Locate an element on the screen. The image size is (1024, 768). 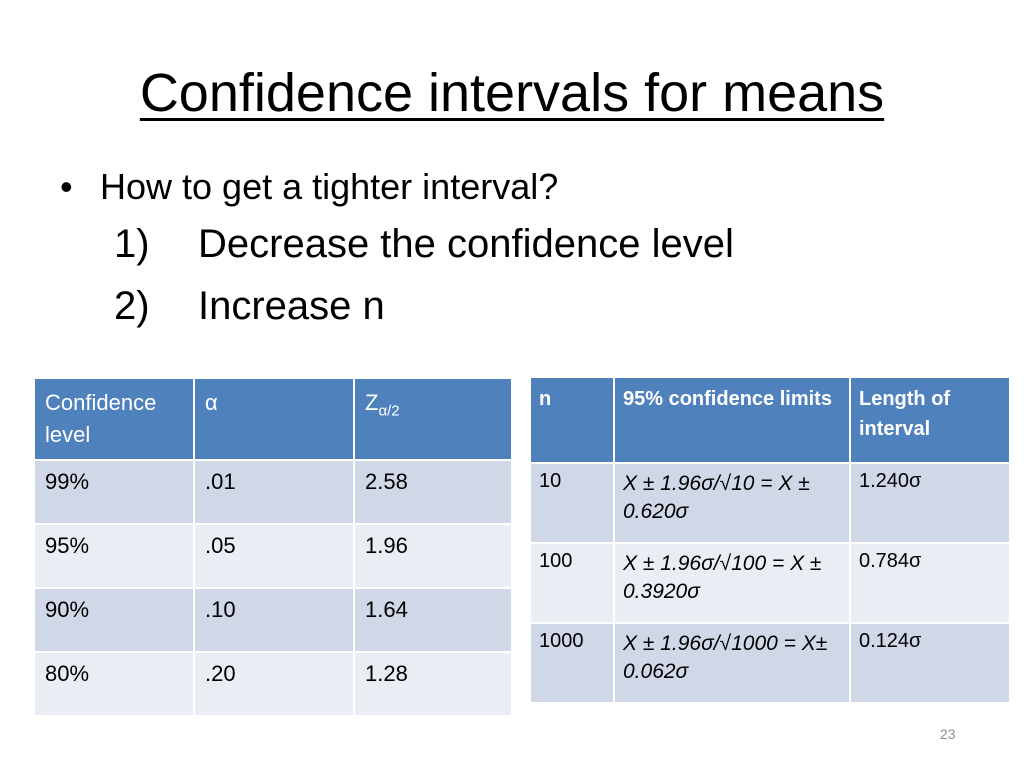
cell-alpha: .05 is located at coordinates (274, 556).